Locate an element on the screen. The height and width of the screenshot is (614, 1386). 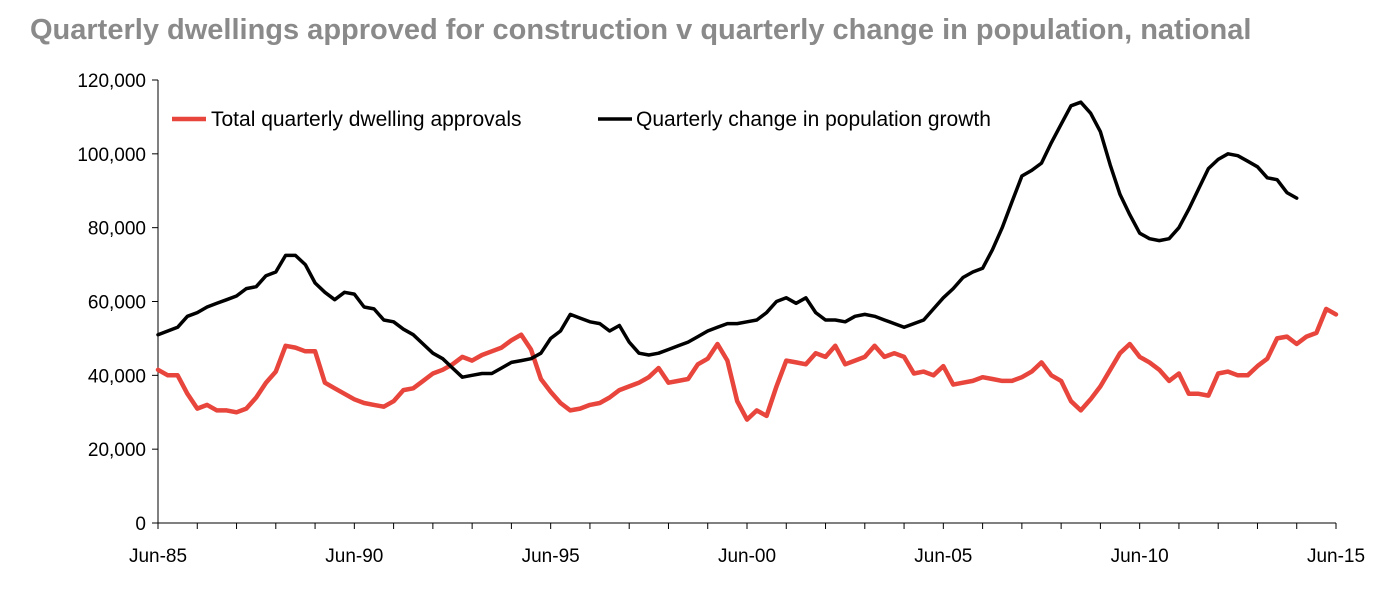
y-tick-label: 40,000 is located at coordinates (117, 376).